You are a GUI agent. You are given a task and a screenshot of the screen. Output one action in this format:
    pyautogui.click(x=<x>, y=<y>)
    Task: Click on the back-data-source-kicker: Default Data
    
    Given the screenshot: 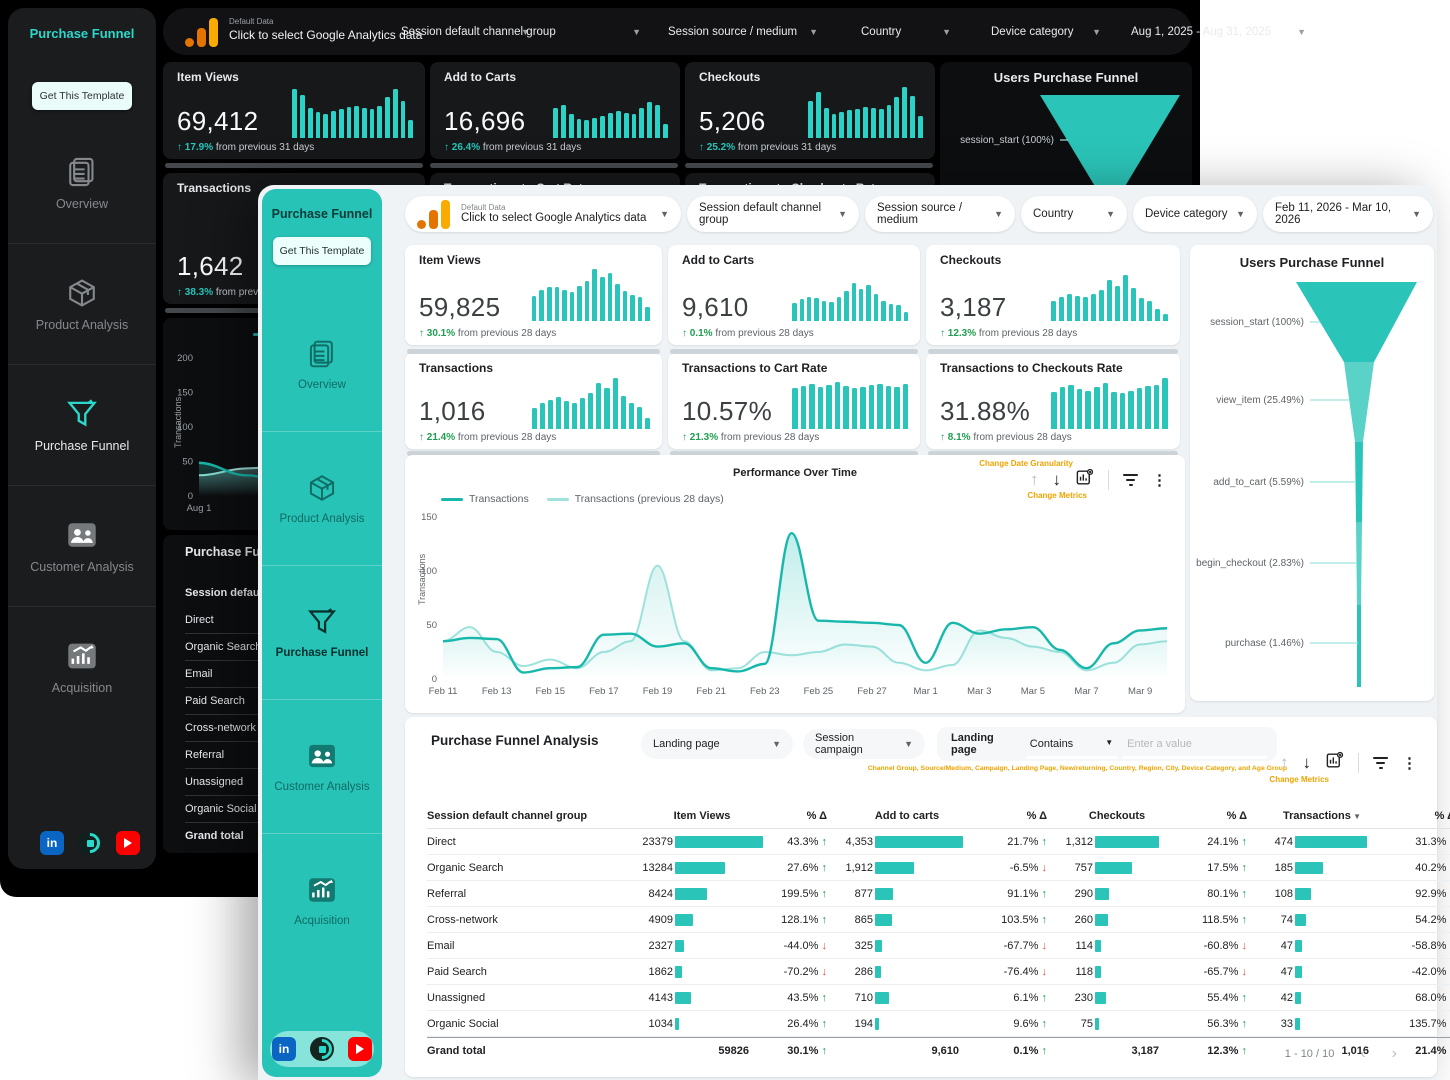 What is the action you would take?
    pyautogui.click(x=251, y=21)
    